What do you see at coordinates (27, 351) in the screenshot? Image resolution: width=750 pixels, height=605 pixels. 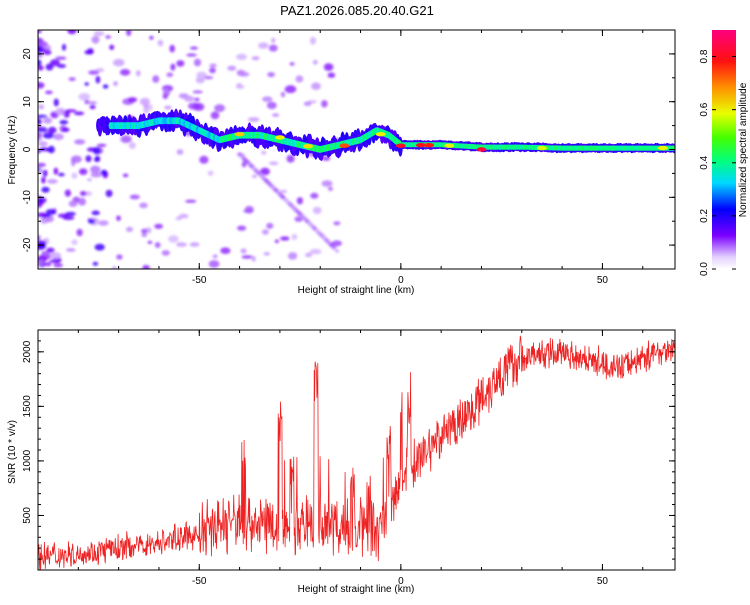 I see `snr-ytick-label: 2000` at bounding box center [27, 351].